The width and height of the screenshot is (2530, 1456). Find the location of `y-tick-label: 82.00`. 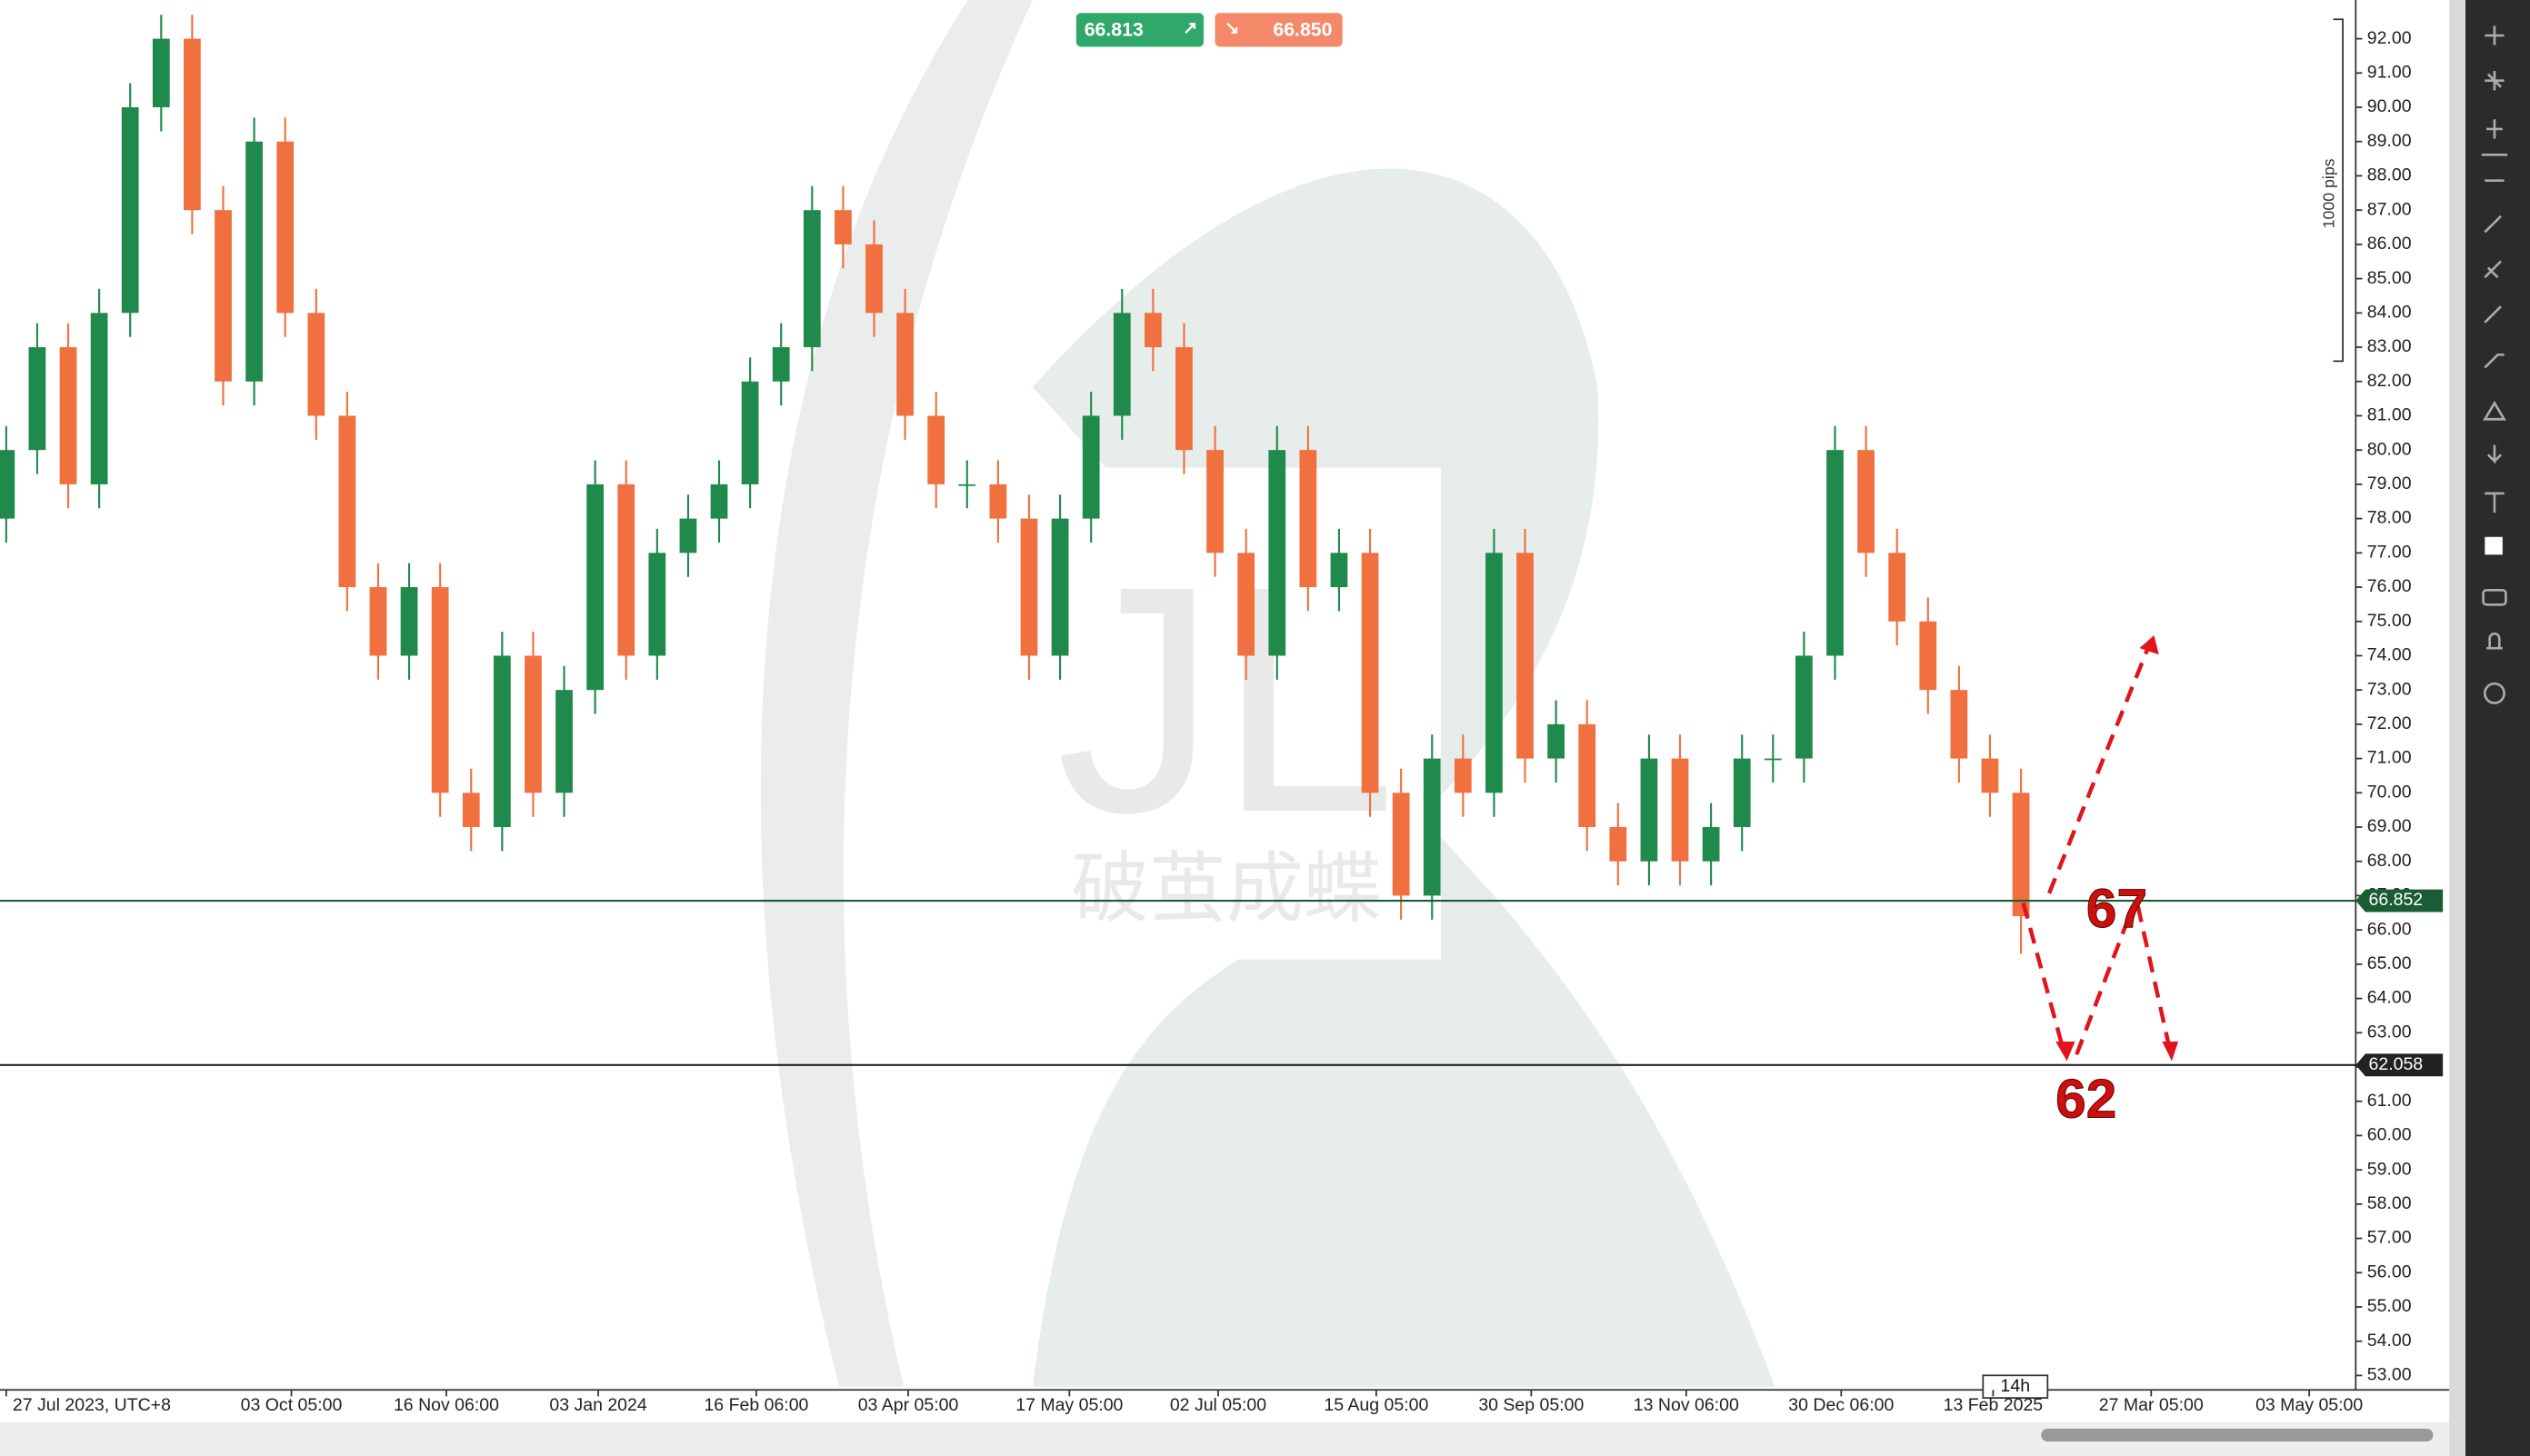

y-tick-label: 82.00 is located at coordinates (2389, 381).